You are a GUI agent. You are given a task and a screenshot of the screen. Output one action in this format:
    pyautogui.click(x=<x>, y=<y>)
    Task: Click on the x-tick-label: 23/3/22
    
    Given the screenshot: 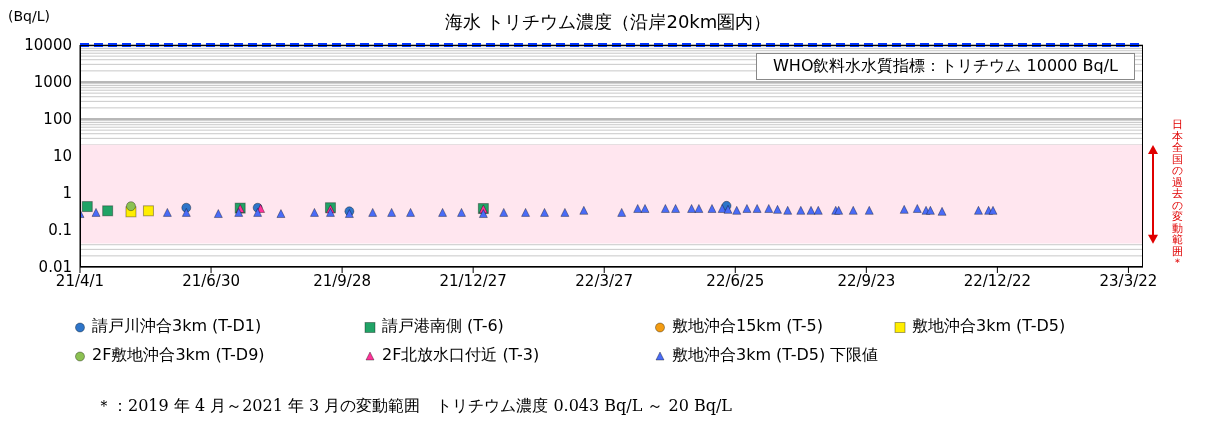 What is the action you would take?
    pyautogui.click(x=1128, y=280)
    